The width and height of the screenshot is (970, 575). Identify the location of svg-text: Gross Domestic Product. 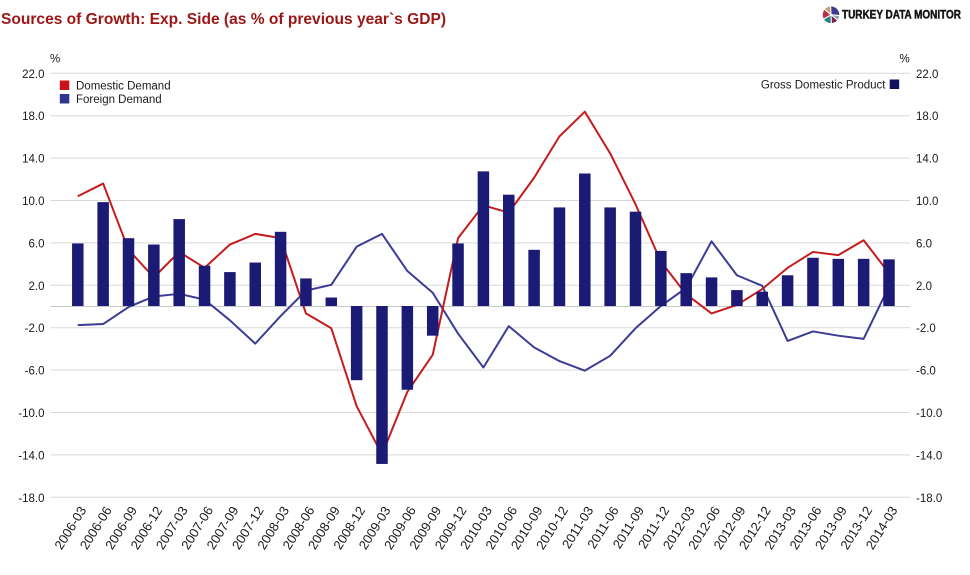
(823, 86).